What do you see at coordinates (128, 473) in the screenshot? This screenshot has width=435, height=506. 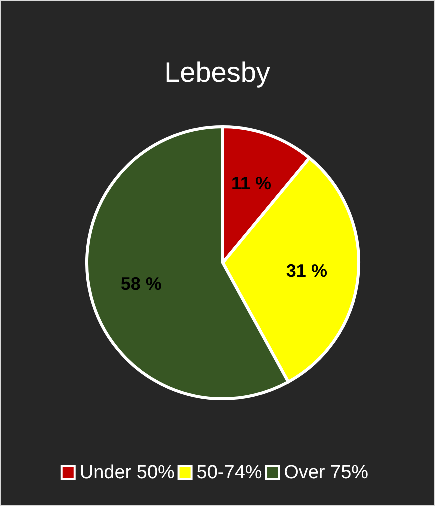 I see `legend-label: Under 50%` at bounding box center [128, 473].